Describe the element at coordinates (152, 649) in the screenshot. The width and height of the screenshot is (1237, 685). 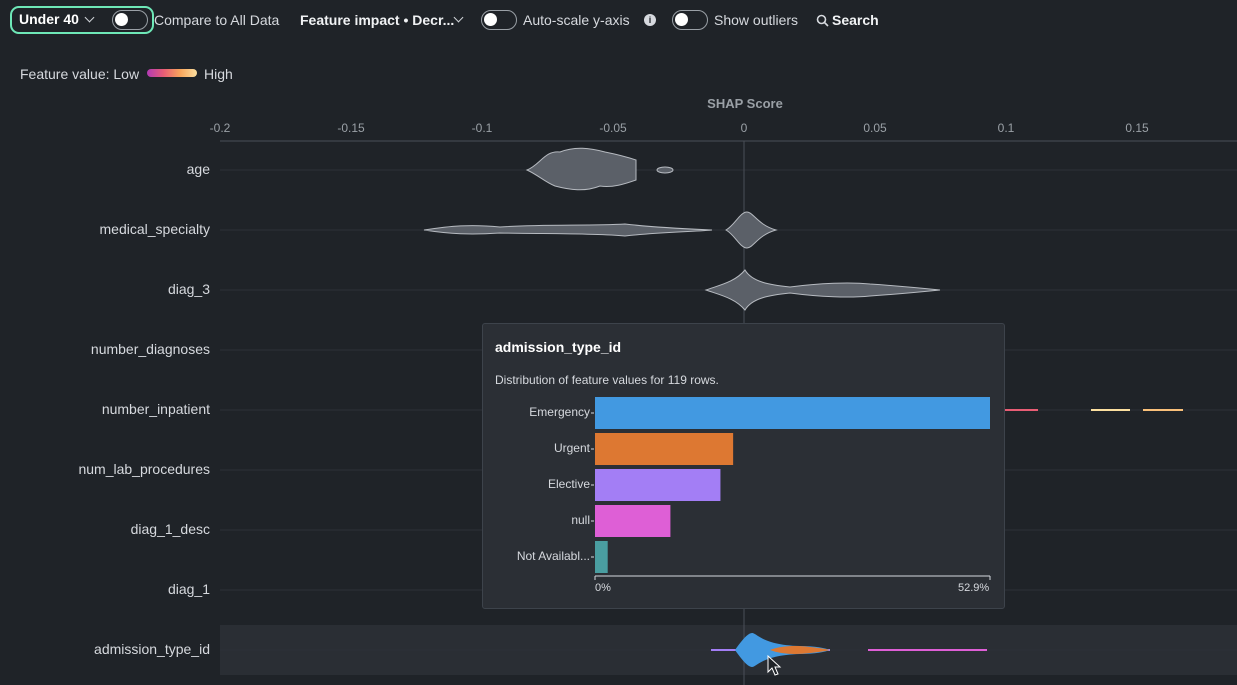
I see `feature-label: admission_type_id` at that location.